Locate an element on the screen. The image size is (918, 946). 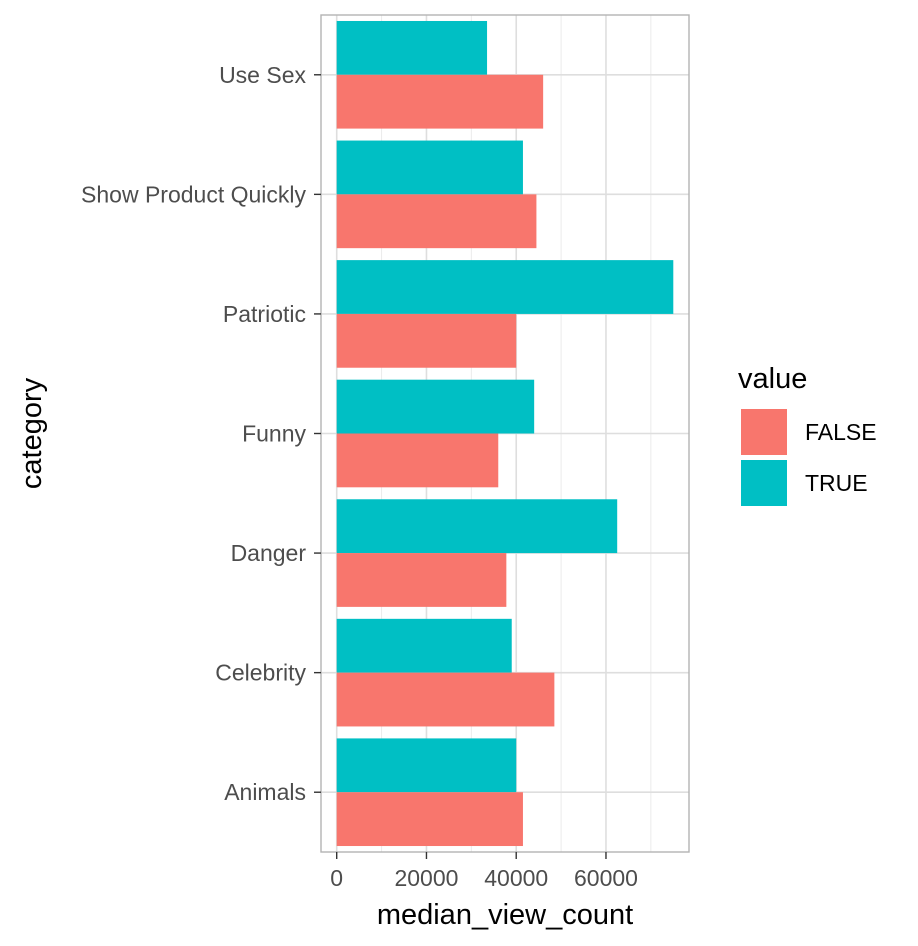
y-tick-label: Funny is located at coordinates (274, 434).